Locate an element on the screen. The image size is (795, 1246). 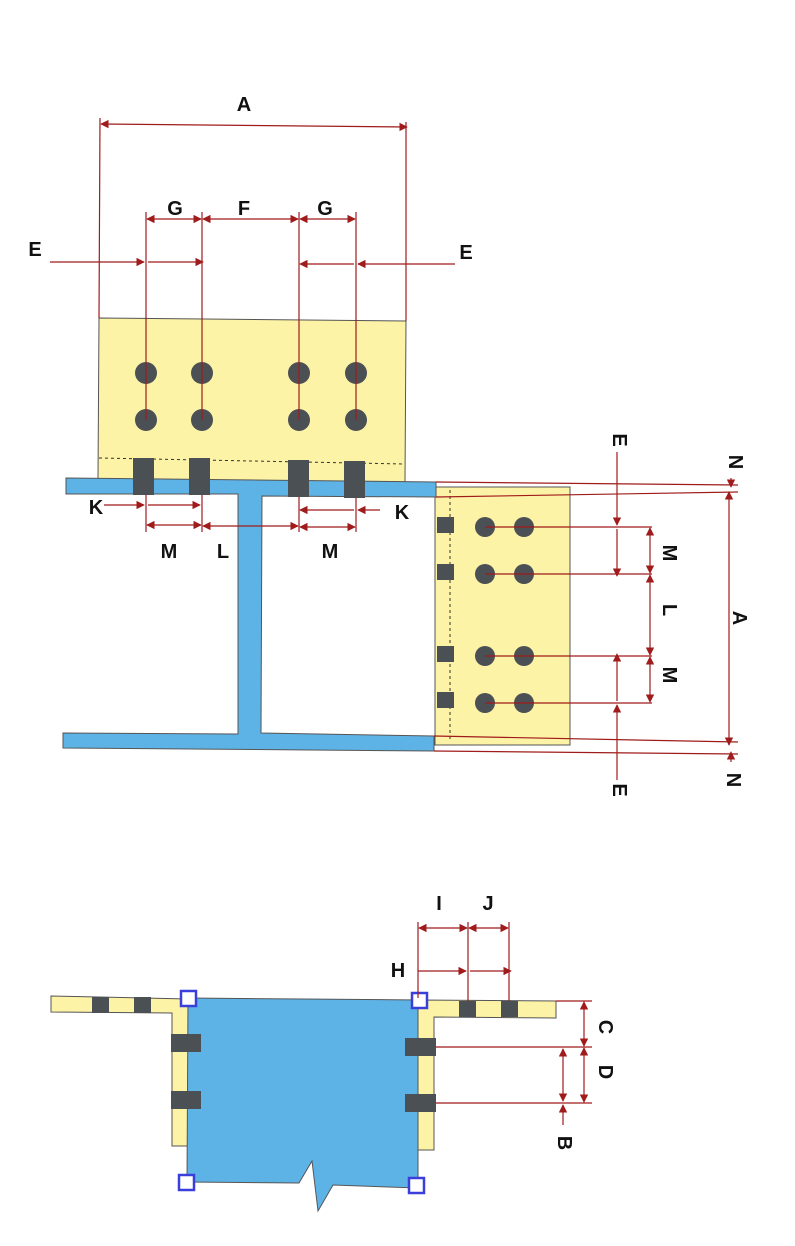
label-e-upper: E is located at coordinates (619, 439).